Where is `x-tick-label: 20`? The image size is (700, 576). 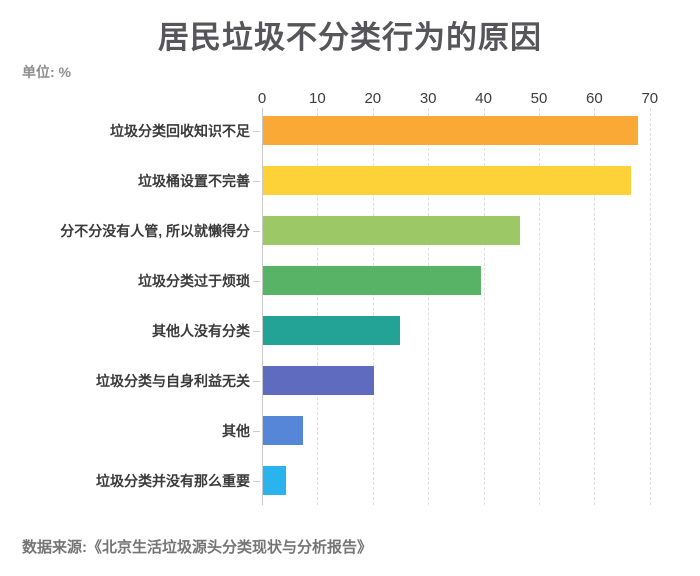 x-tick-label: 20 is located at coordinates (373, 98).